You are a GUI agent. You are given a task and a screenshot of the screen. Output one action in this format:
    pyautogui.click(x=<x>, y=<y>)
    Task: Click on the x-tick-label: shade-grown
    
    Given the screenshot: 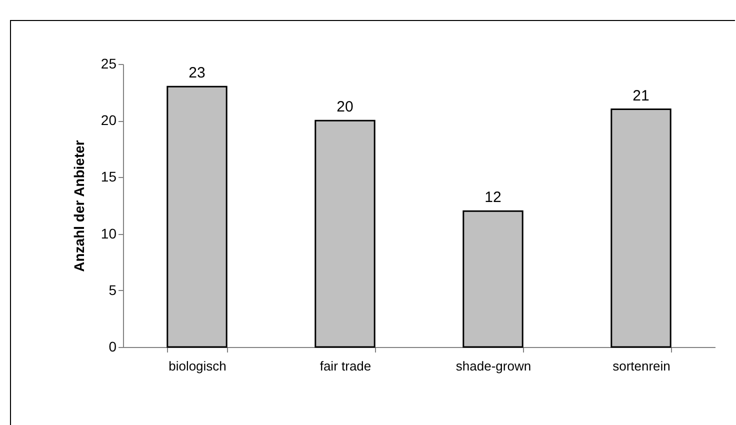 What is the action you would take?
    pyautogui.click(x=494, y=366)
    